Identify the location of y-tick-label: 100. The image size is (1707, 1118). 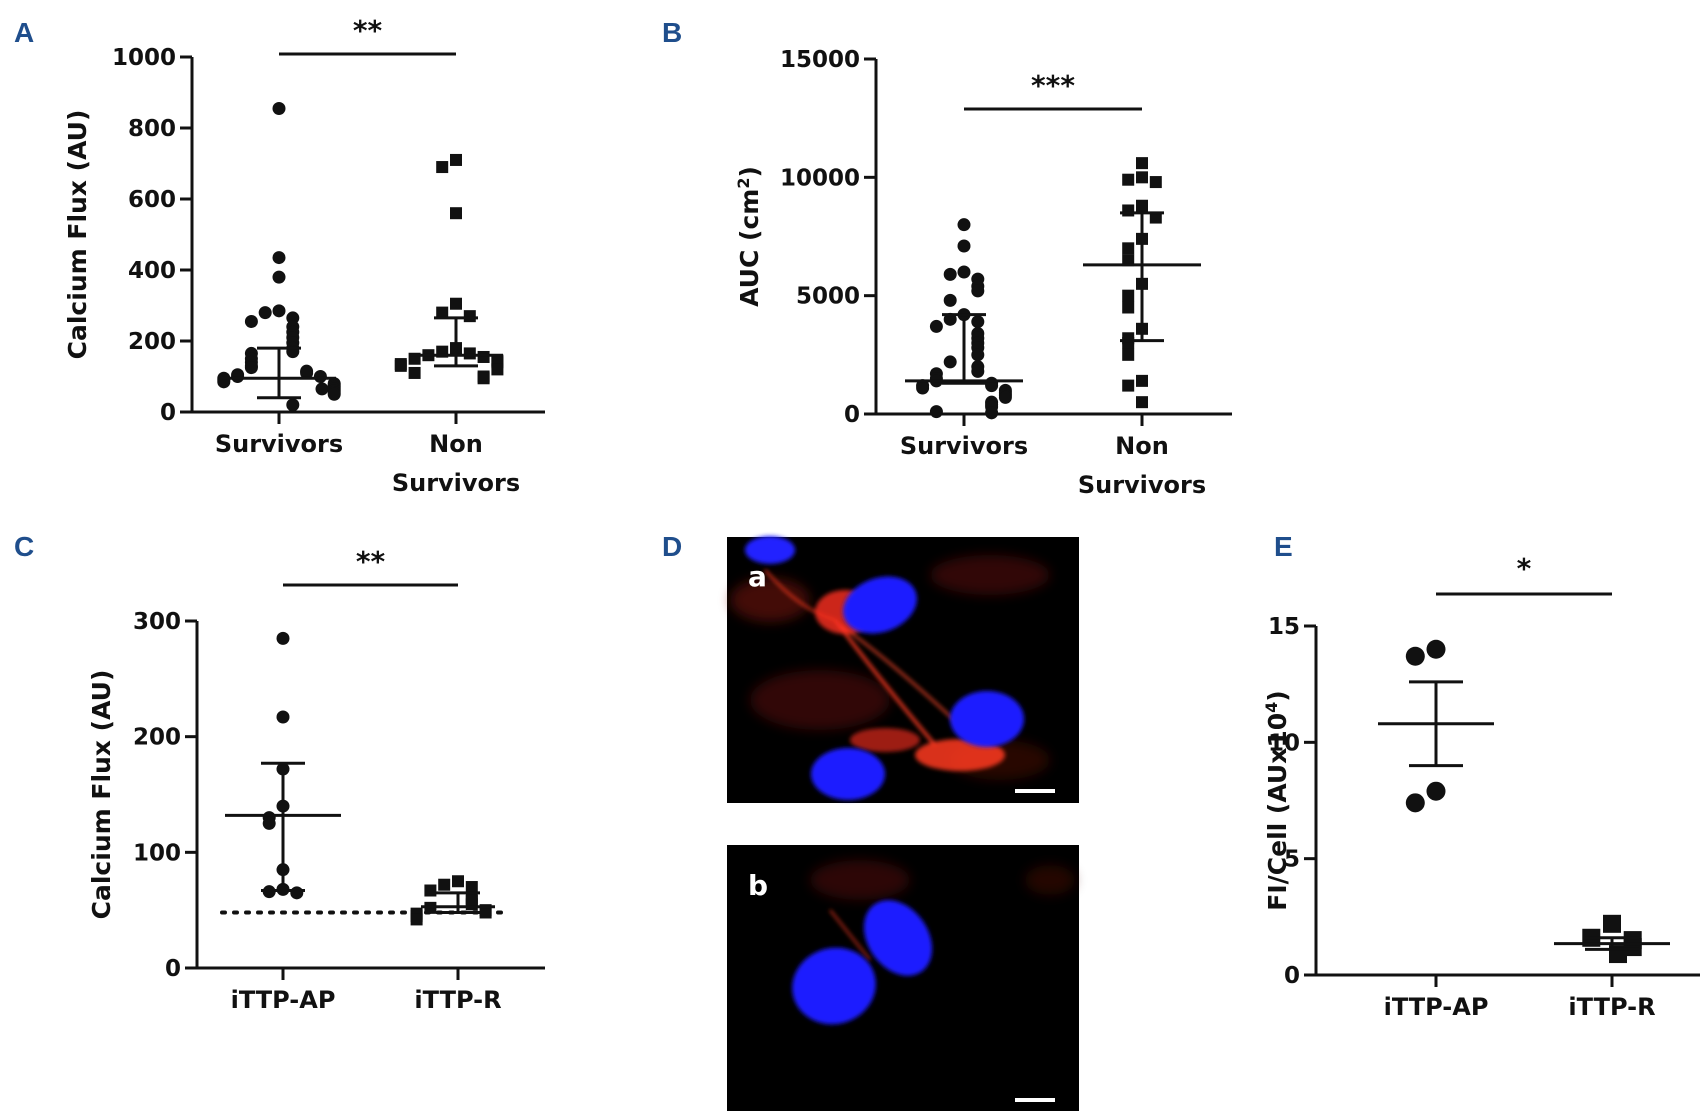
(157, 853).